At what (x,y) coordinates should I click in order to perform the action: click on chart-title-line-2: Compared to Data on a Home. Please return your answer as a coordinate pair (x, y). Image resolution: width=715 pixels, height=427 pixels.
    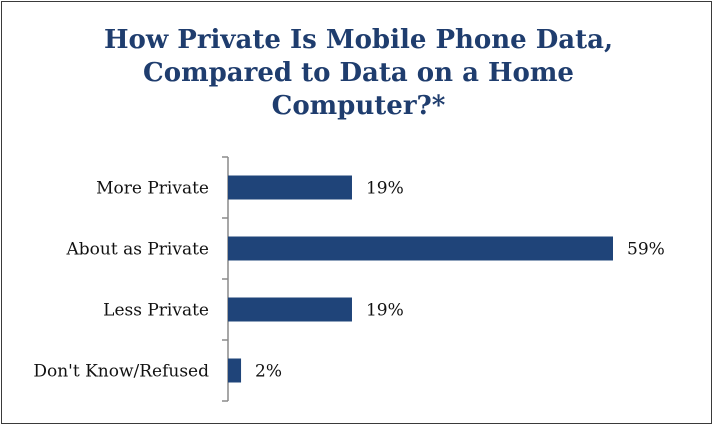
    Looking at the image, I should click on (358, 73).